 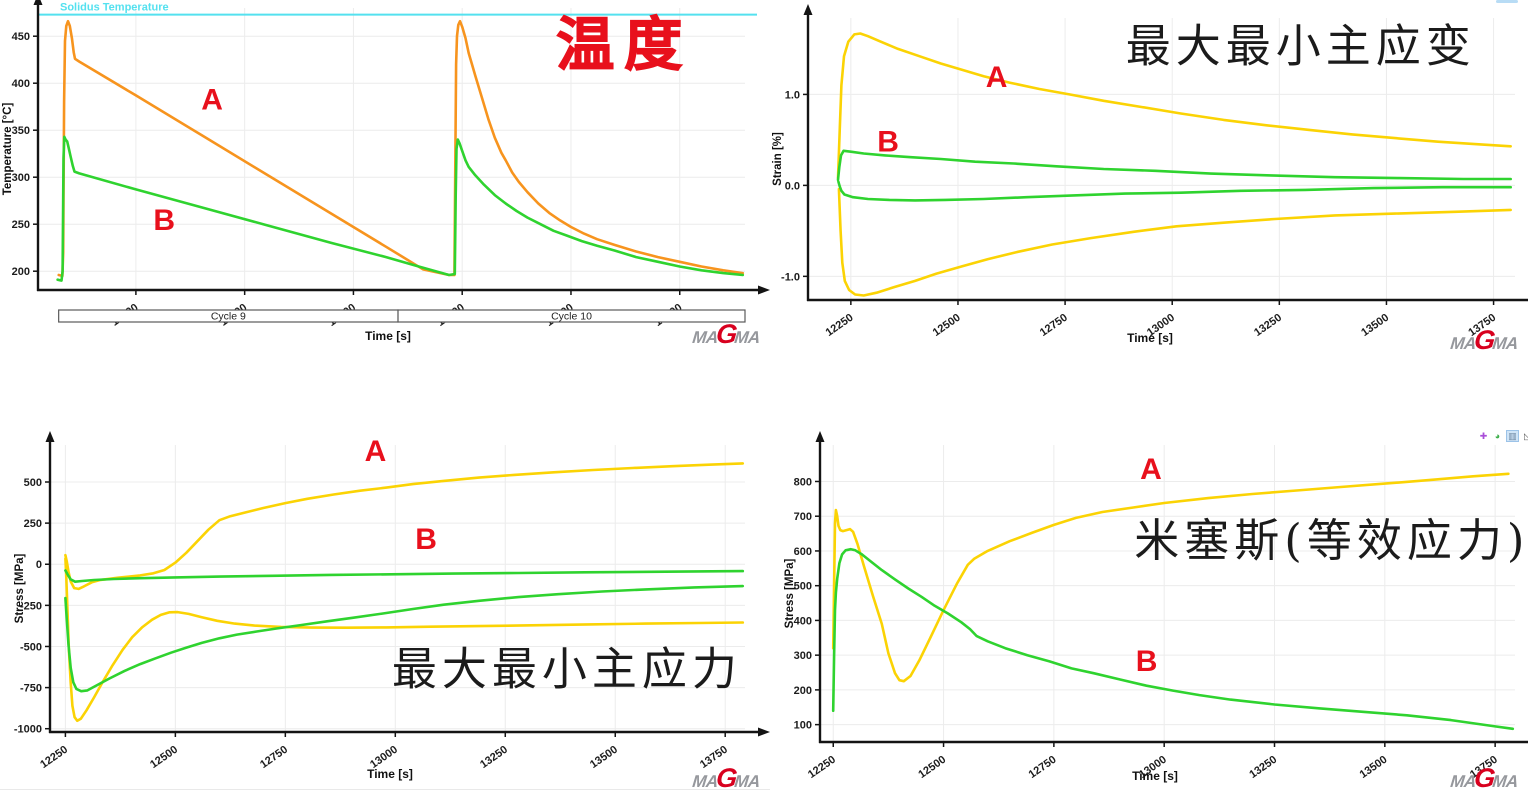 I want to click on svg-text: Strain [%], so click(x=778, y=159).